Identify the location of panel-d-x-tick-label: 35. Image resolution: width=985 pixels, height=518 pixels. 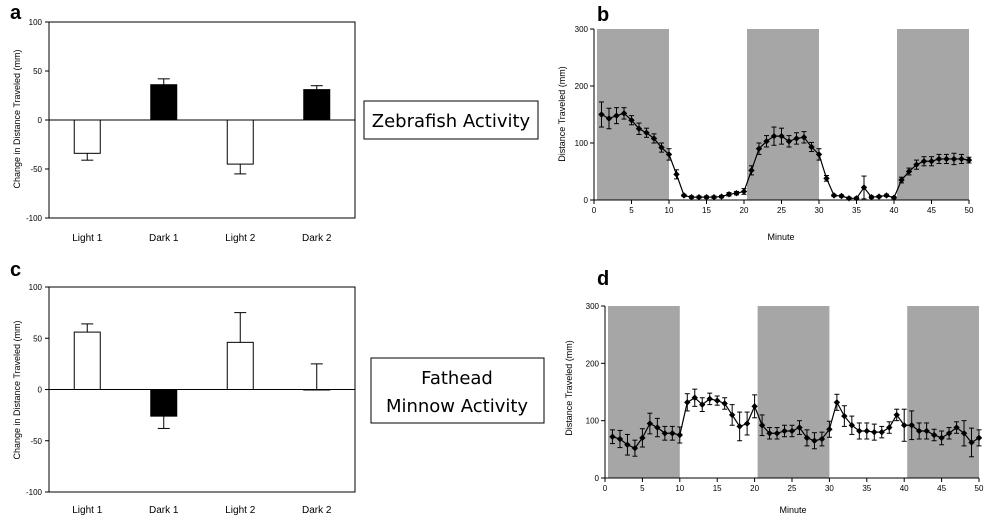
(866, 488).